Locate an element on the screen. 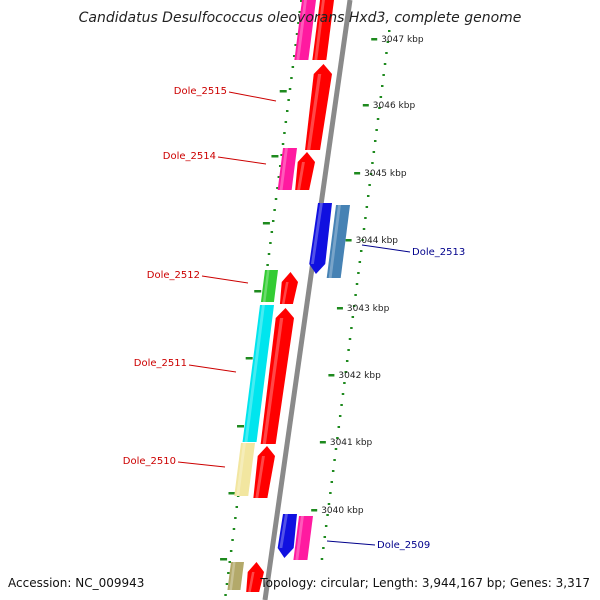 The image size is (600, 600). kbp-label: 3040 kbp is located at coordinates (342, 511).